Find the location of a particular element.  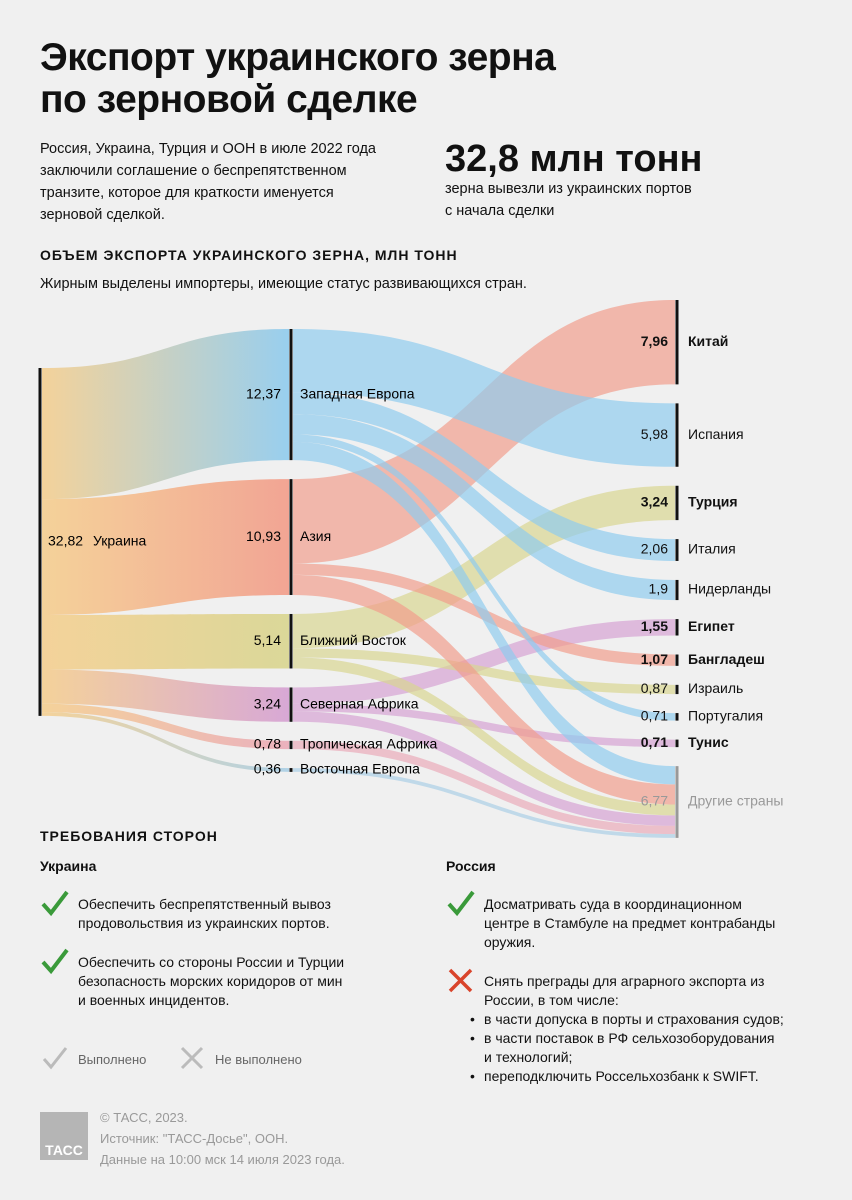

requirement-text: и военных инцидентов. is located at coordinates (154, 1000).